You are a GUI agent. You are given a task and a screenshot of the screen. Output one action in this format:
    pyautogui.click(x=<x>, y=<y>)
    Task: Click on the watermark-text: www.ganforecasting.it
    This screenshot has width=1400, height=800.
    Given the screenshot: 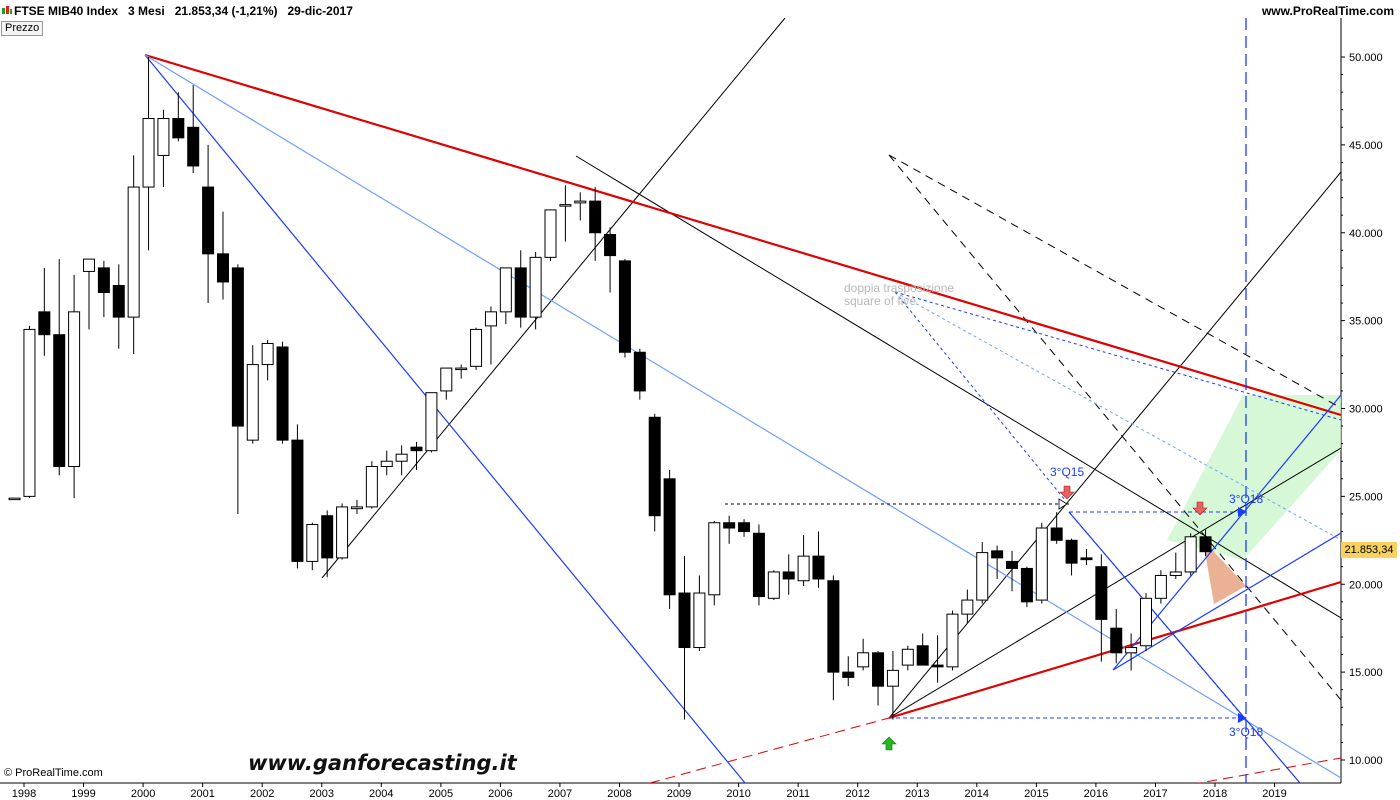 What is the action you would take?
    pyautogui.click(x=382, y=763)
    